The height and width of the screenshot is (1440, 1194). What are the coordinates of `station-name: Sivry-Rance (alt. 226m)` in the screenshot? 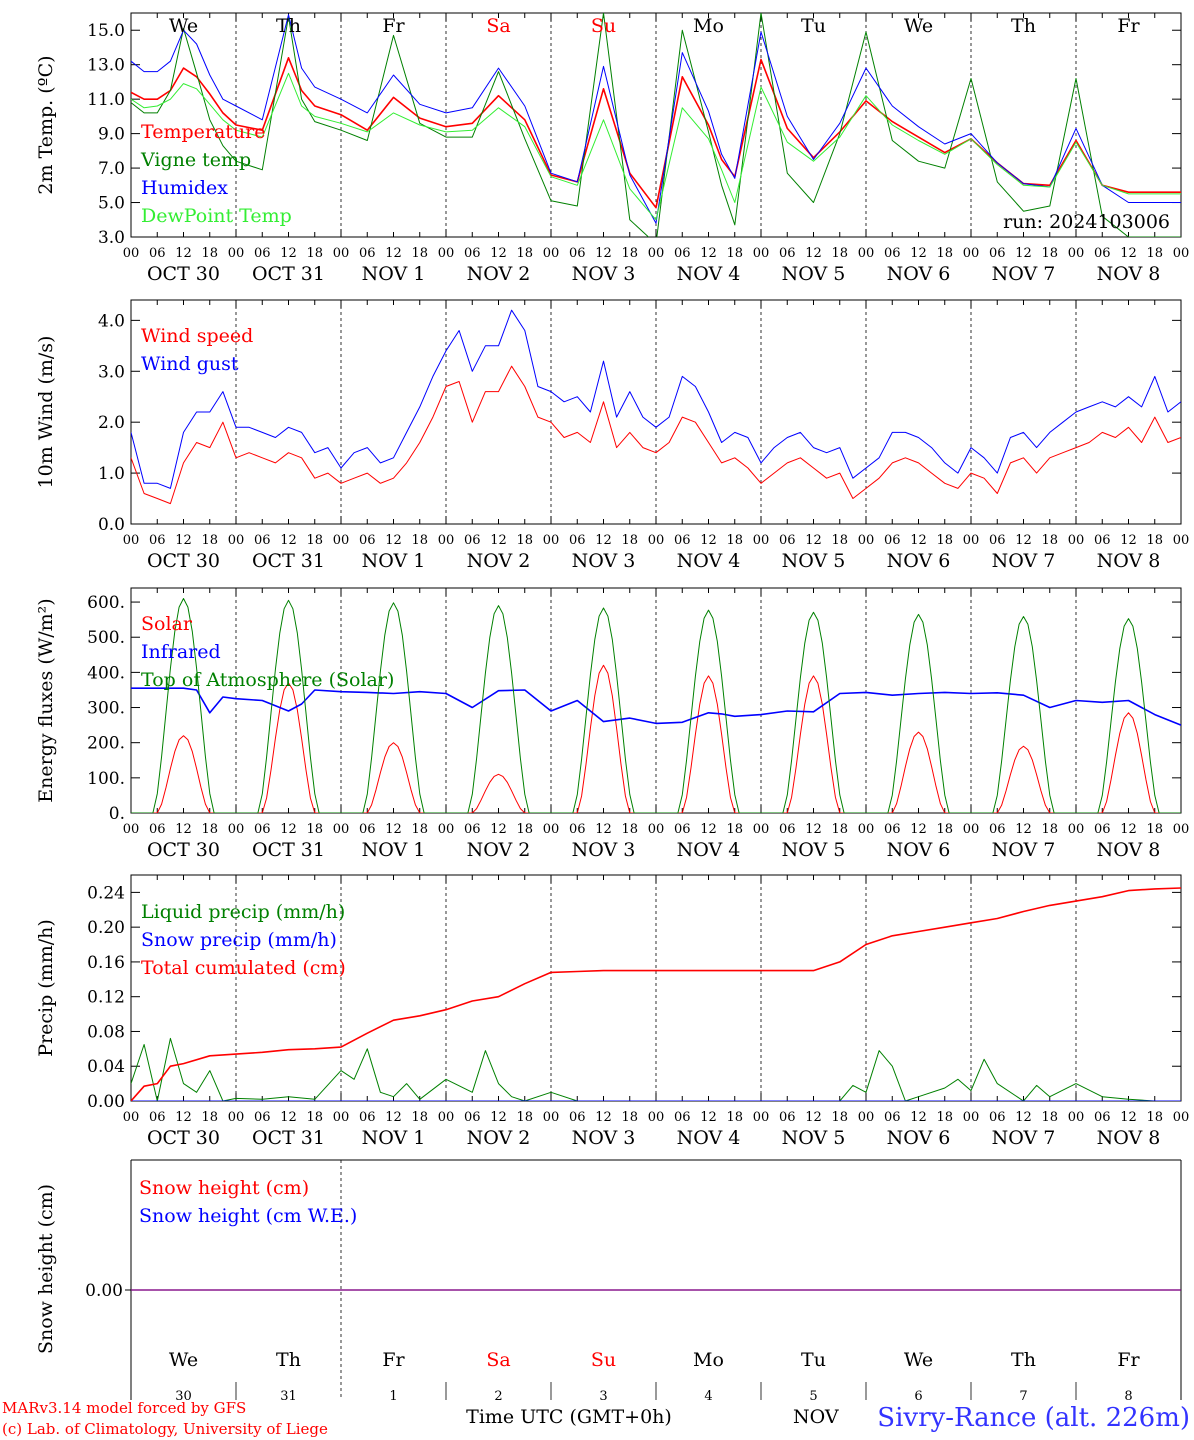 It's located at (1033, 1418).